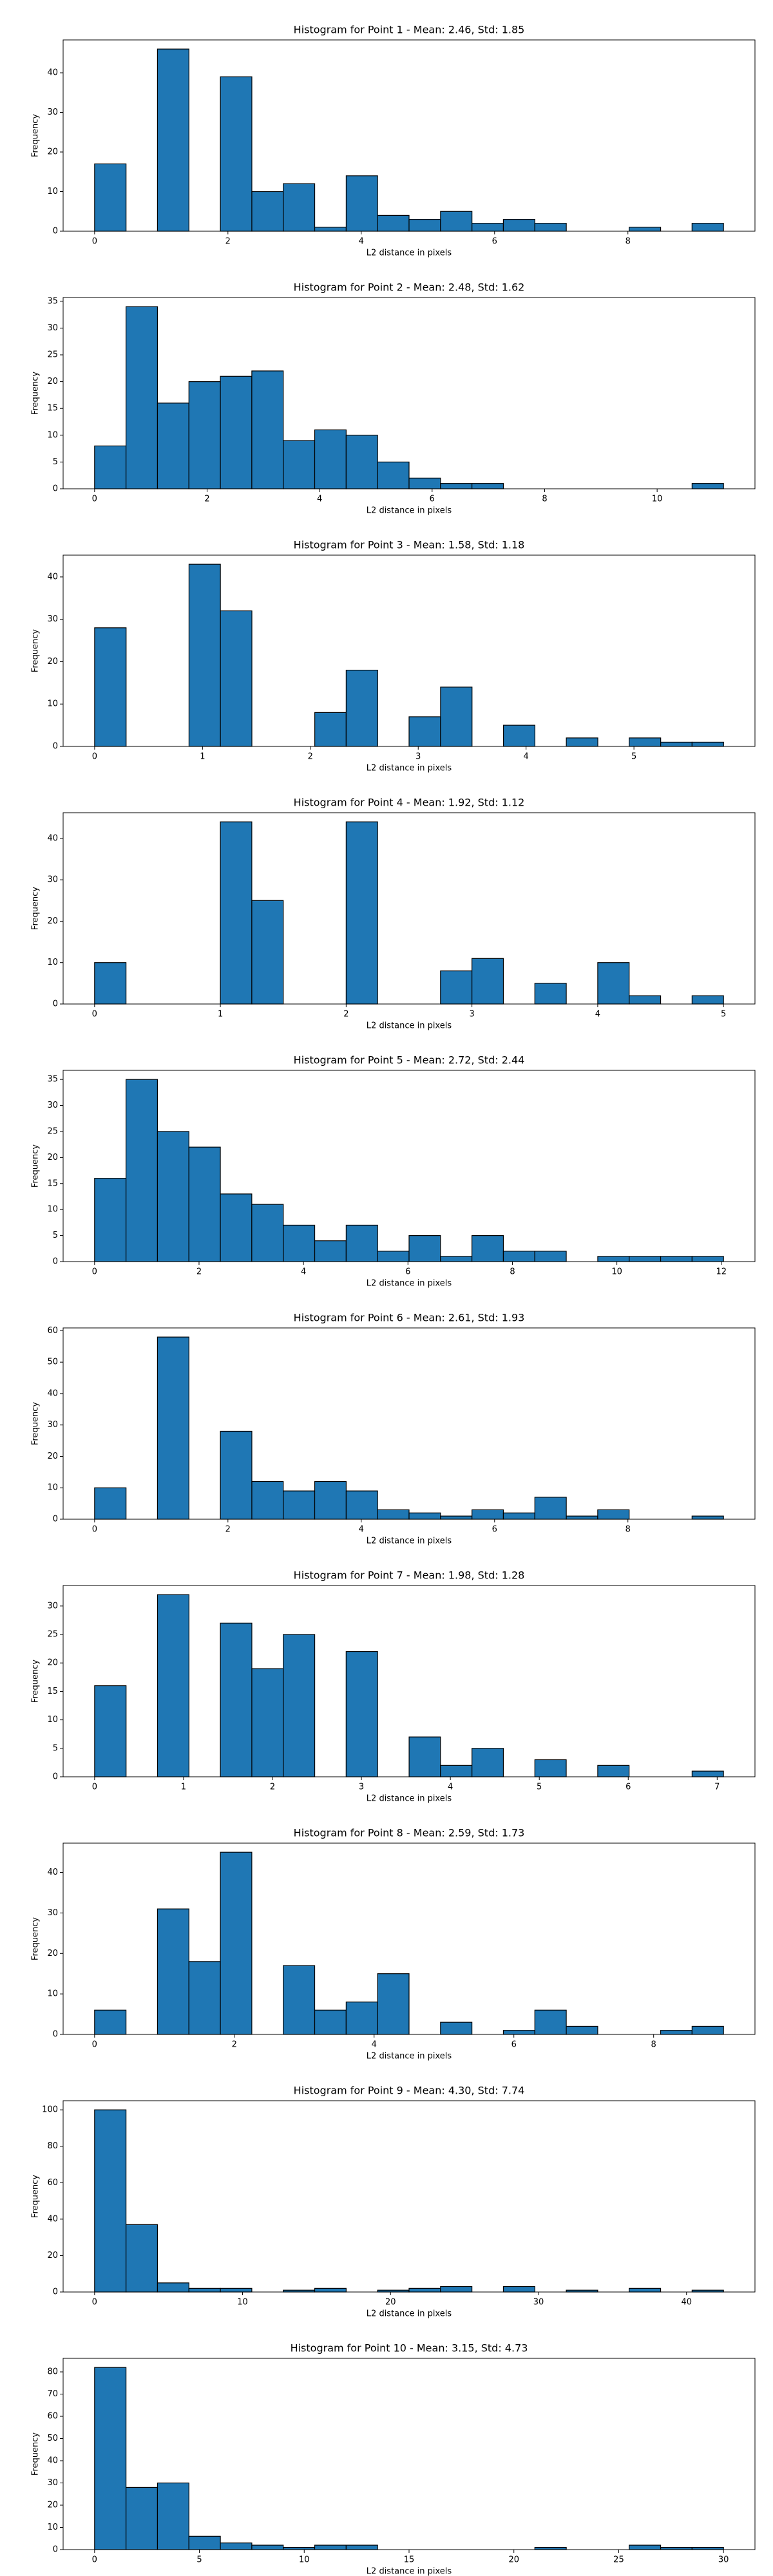 The width and height of the screenshot is (773, 2576). I want to click on x-tick-label: 3, so click(418, 757).